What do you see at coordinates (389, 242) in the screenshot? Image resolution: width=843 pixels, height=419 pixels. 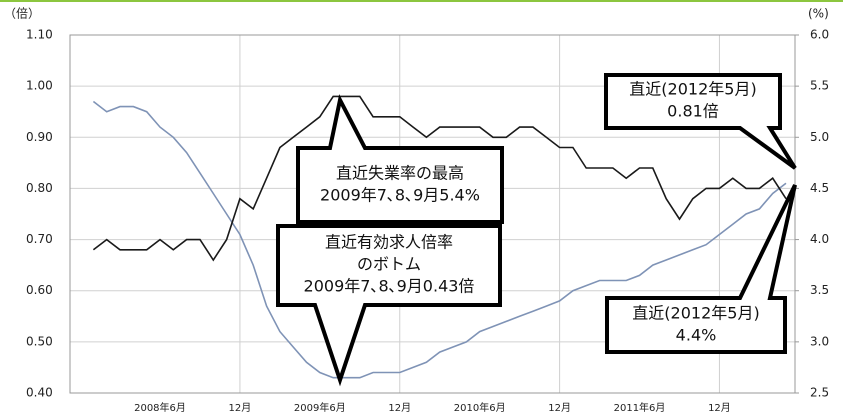 I see `annotation-text: 直近有効求人倍率` at bounding box center [389, 242].